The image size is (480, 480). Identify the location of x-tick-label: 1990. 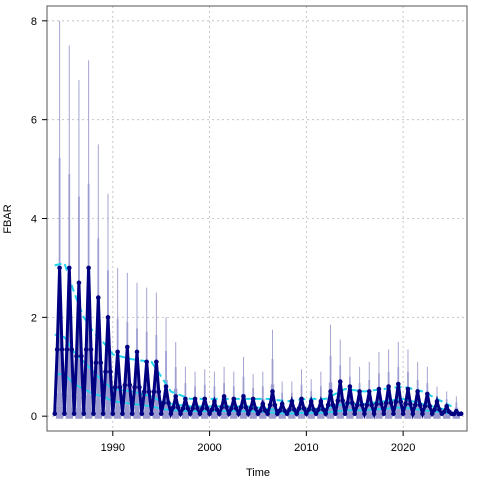
(113, 448).